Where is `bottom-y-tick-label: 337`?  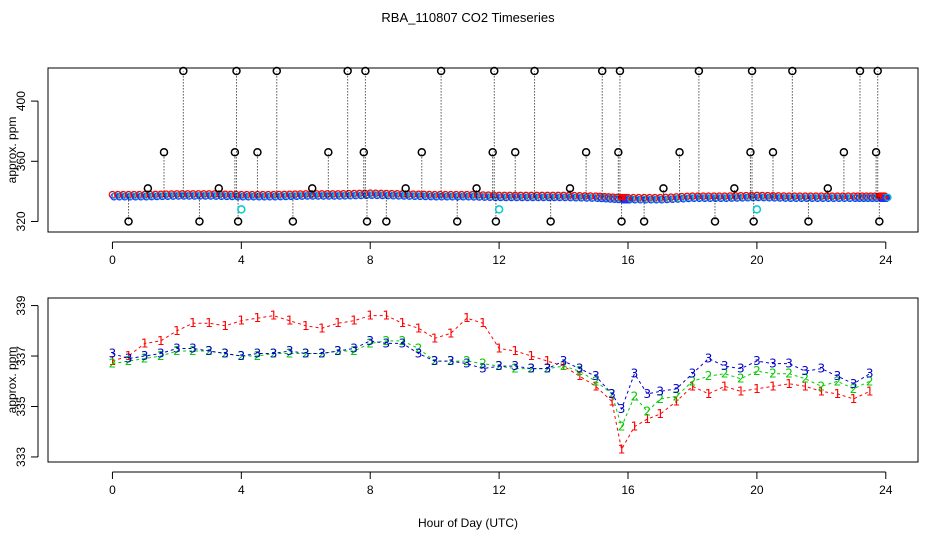
bottom-y-tick-label: 337 is located at coordinates (21, 356).